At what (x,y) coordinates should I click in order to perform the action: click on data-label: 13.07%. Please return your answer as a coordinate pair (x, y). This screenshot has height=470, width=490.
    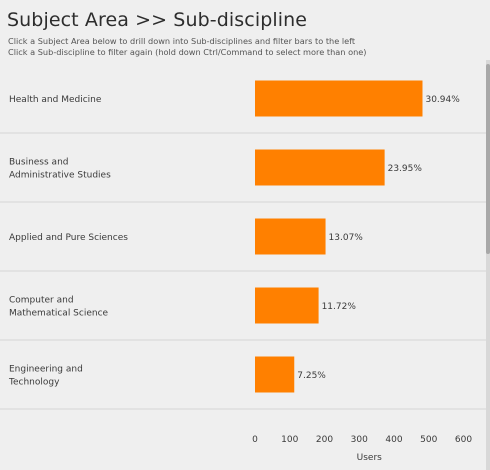
    Looking at the image, I should click on (346, 238).